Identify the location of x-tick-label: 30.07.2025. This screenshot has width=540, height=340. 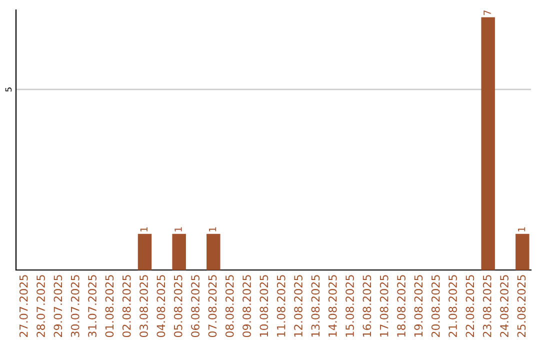
(75, 306).